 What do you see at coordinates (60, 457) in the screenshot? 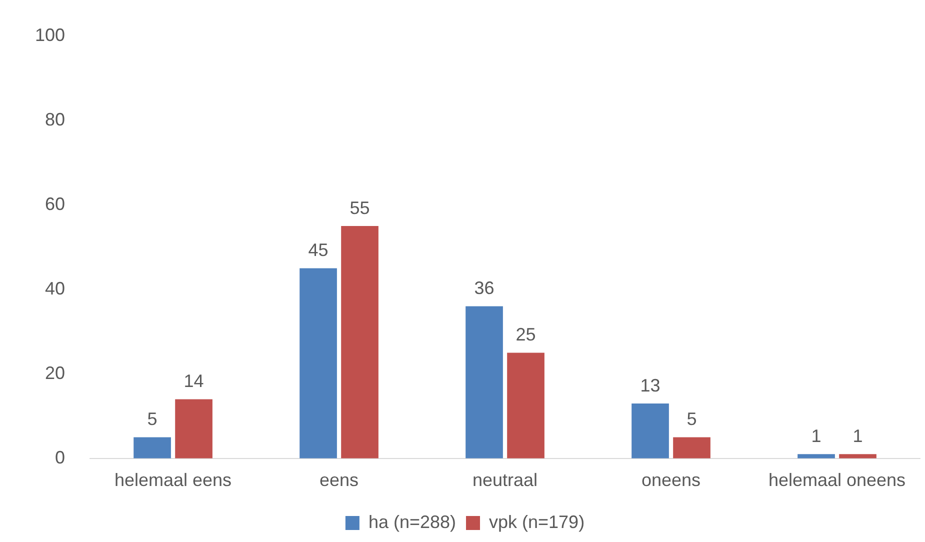
I see `y-tick-label: 0` at bounding box center [60, 457].